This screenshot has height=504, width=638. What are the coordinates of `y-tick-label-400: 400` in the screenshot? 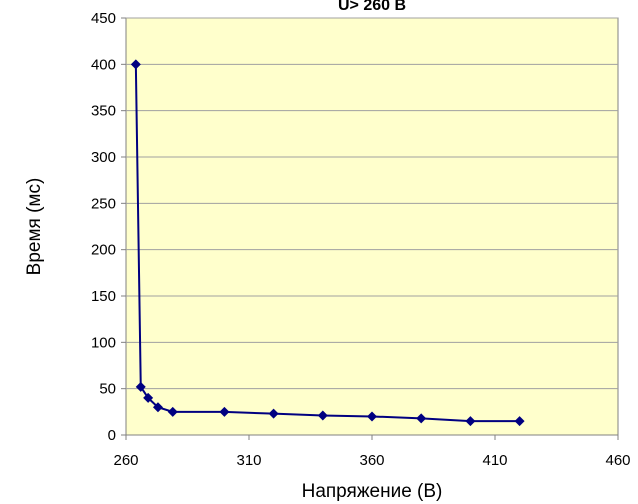 It's located at (103, 64).